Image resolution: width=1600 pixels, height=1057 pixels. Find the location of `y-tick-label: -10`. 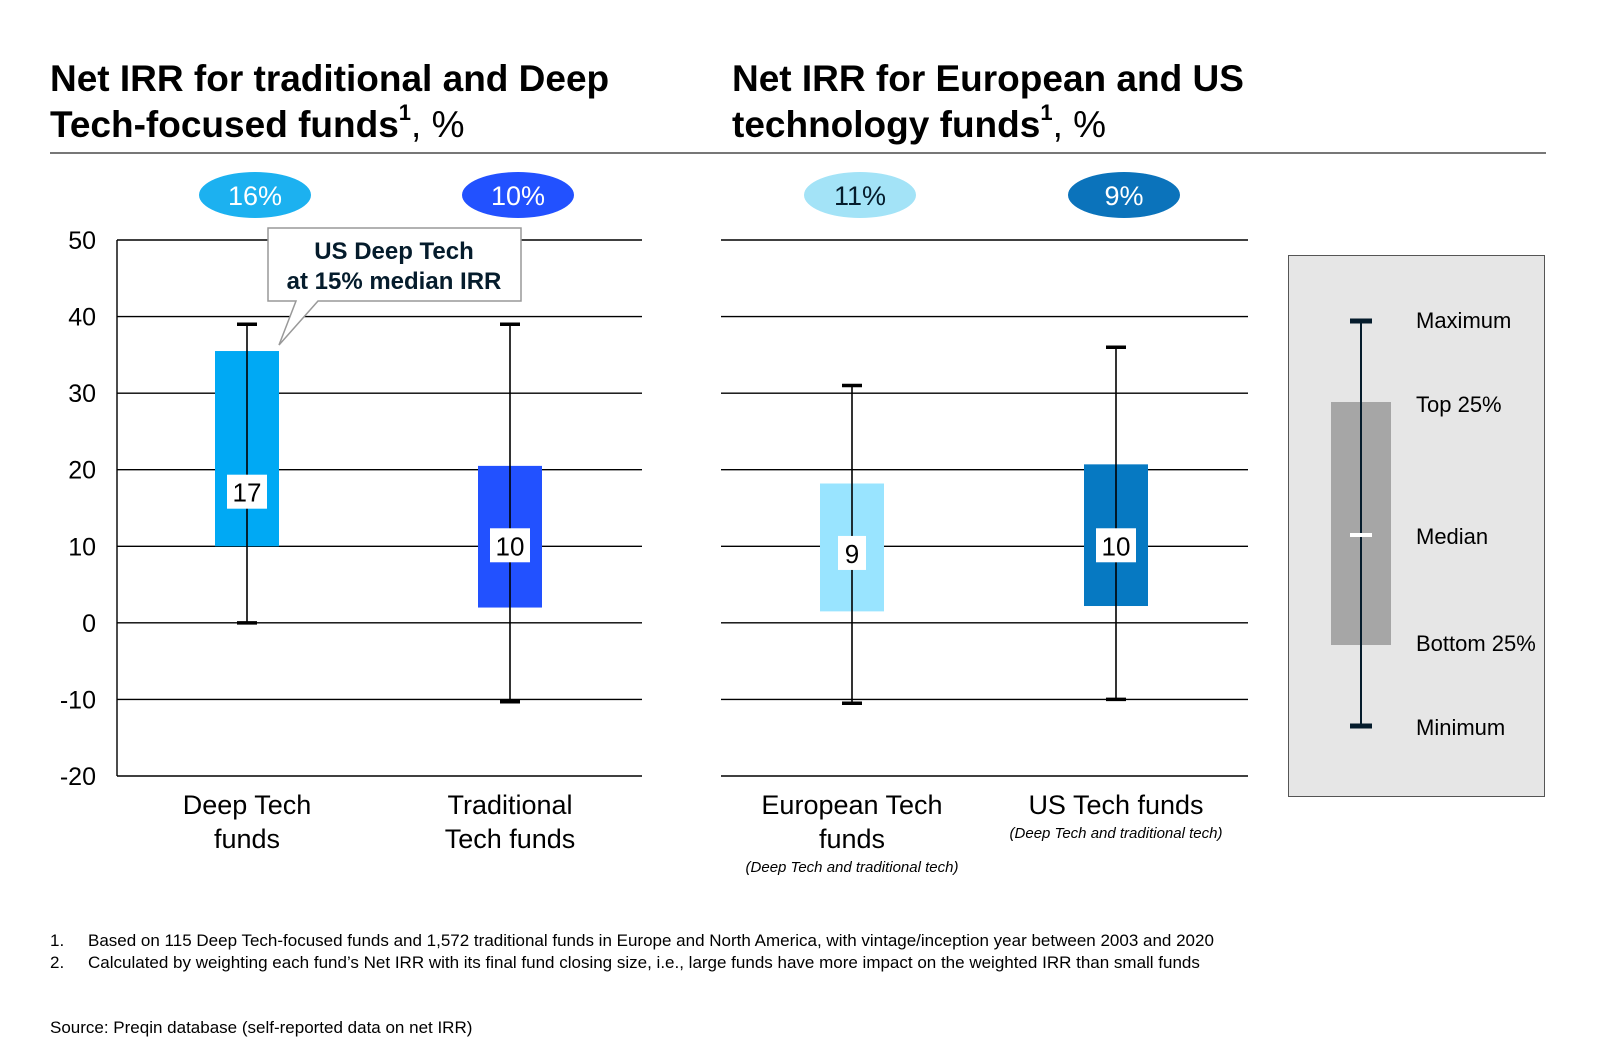

y-tick-label: -10 is located at coordinates (78, 700).